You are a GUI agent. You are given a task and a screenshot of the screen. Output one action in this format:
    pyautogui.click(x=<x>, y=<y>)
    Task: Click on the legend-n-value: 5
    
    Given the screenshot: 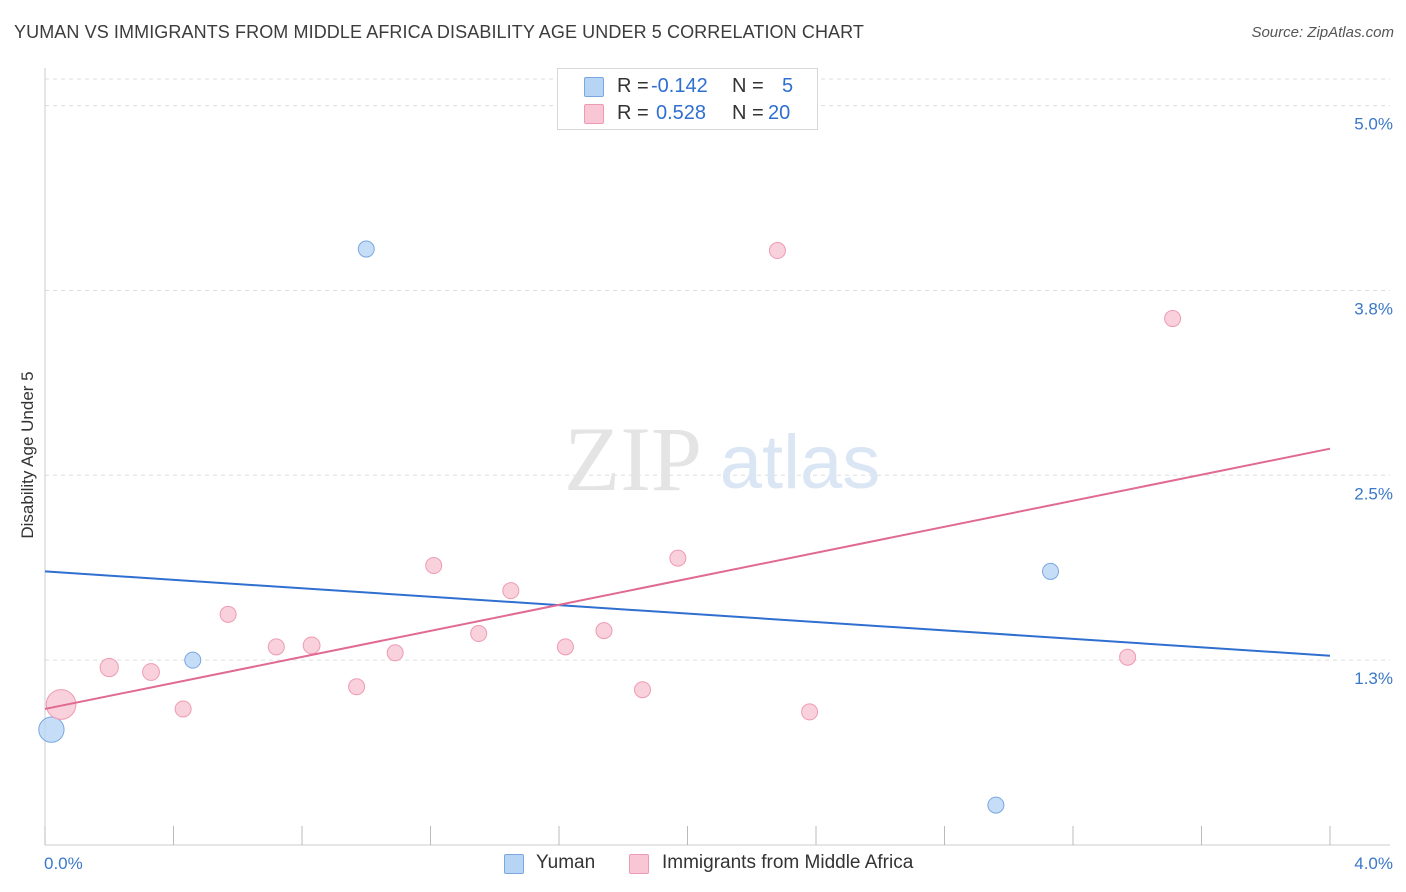 What is the action you would take?
    pyautogui.click(x=788, y=86)
    